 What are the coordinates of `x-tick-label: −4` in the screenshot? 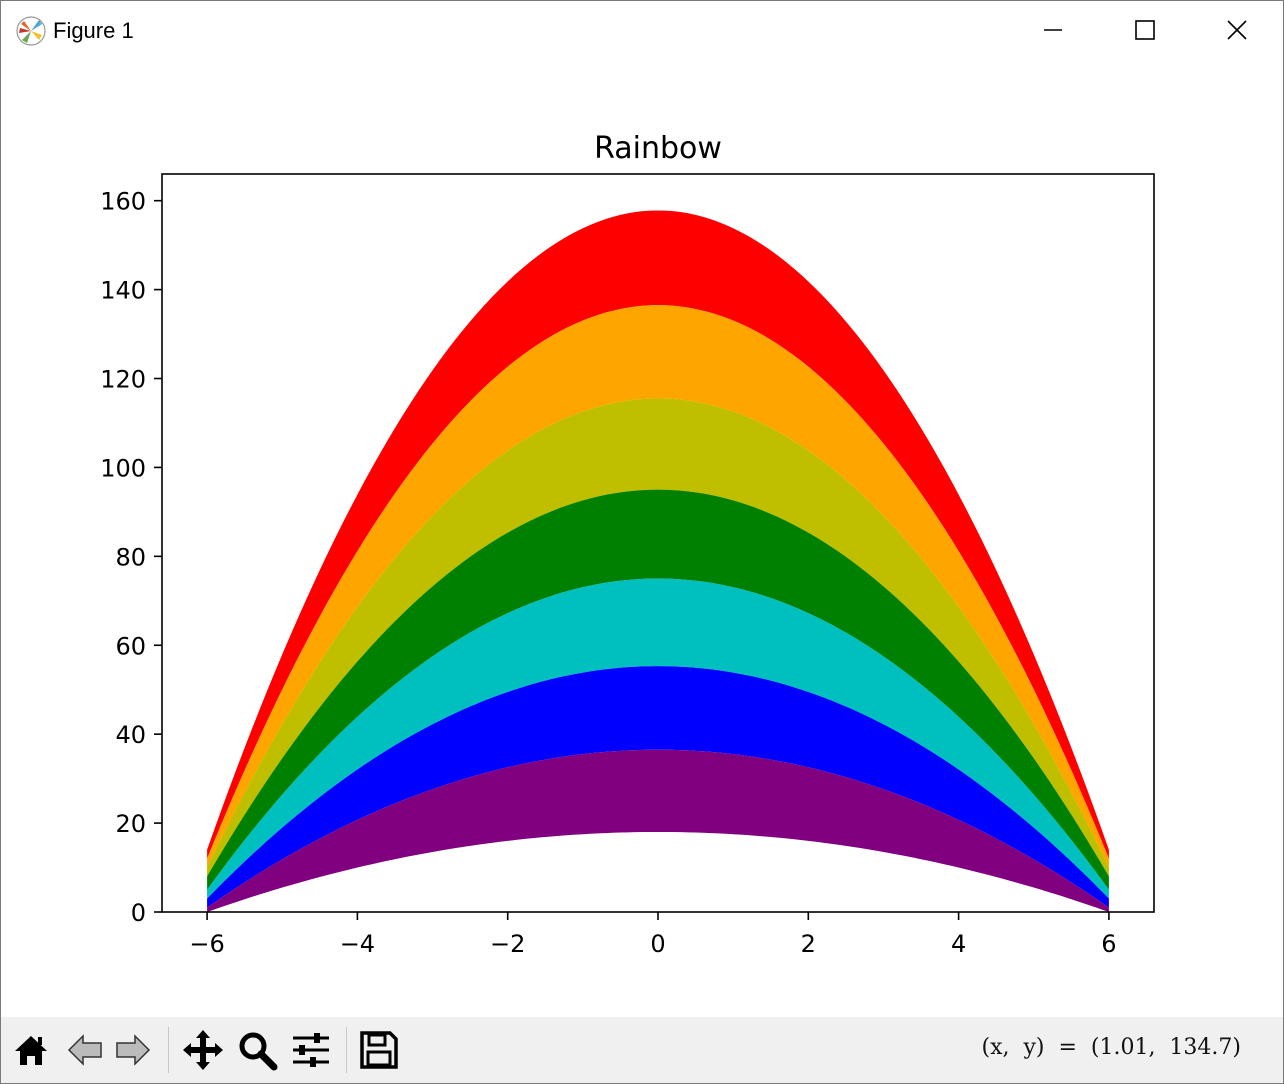 It's located at (357, 944).